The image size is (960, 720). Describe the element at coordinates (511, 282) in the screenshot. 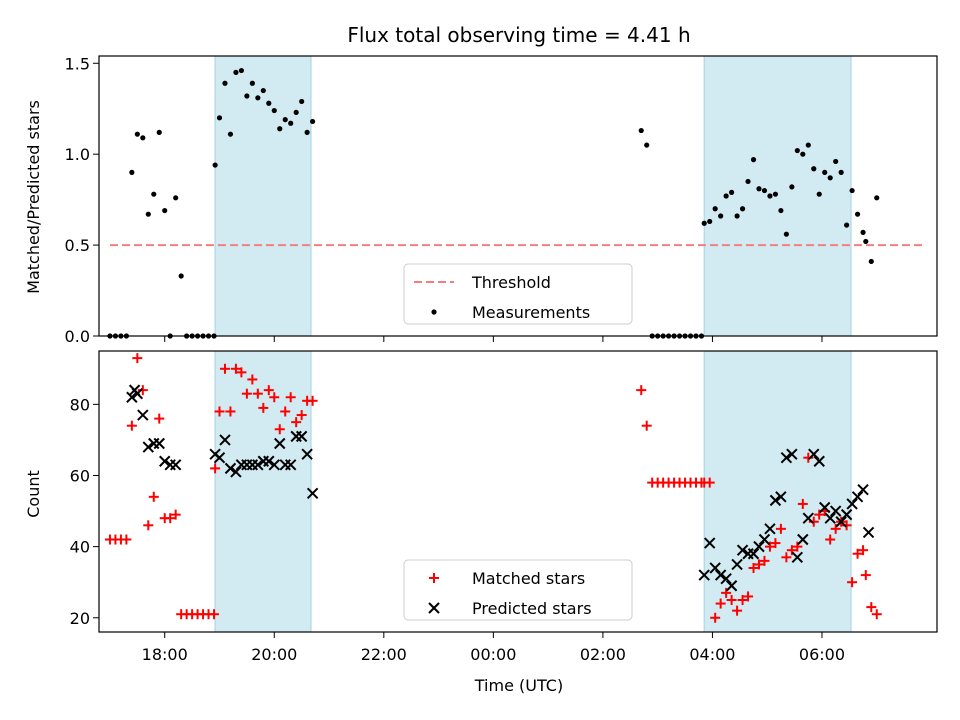

I see `legend-label: Threshold` at that location.